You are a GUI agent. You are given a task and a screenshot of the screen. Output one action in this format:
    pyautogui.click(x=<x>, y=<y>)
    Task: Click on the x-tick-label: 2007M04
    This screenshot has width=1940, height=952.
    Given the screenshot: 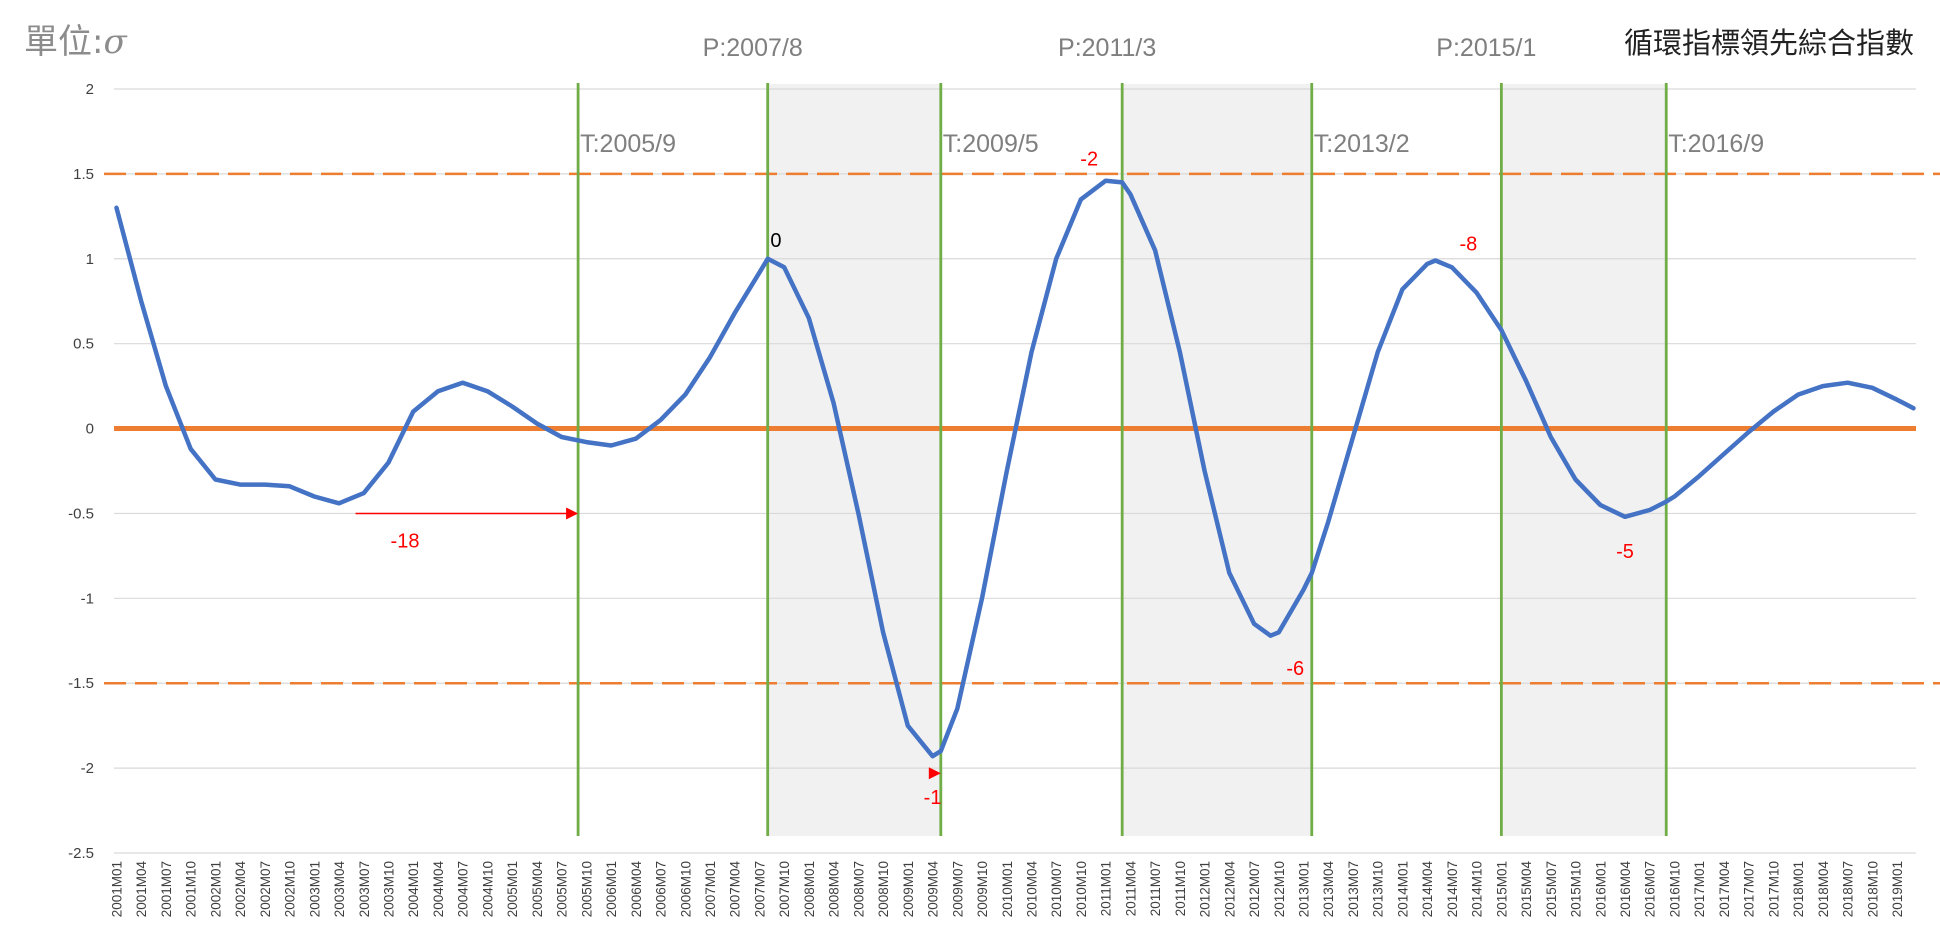 What is the action you would take?
    pyautogui.click(x=735, y=889)
    